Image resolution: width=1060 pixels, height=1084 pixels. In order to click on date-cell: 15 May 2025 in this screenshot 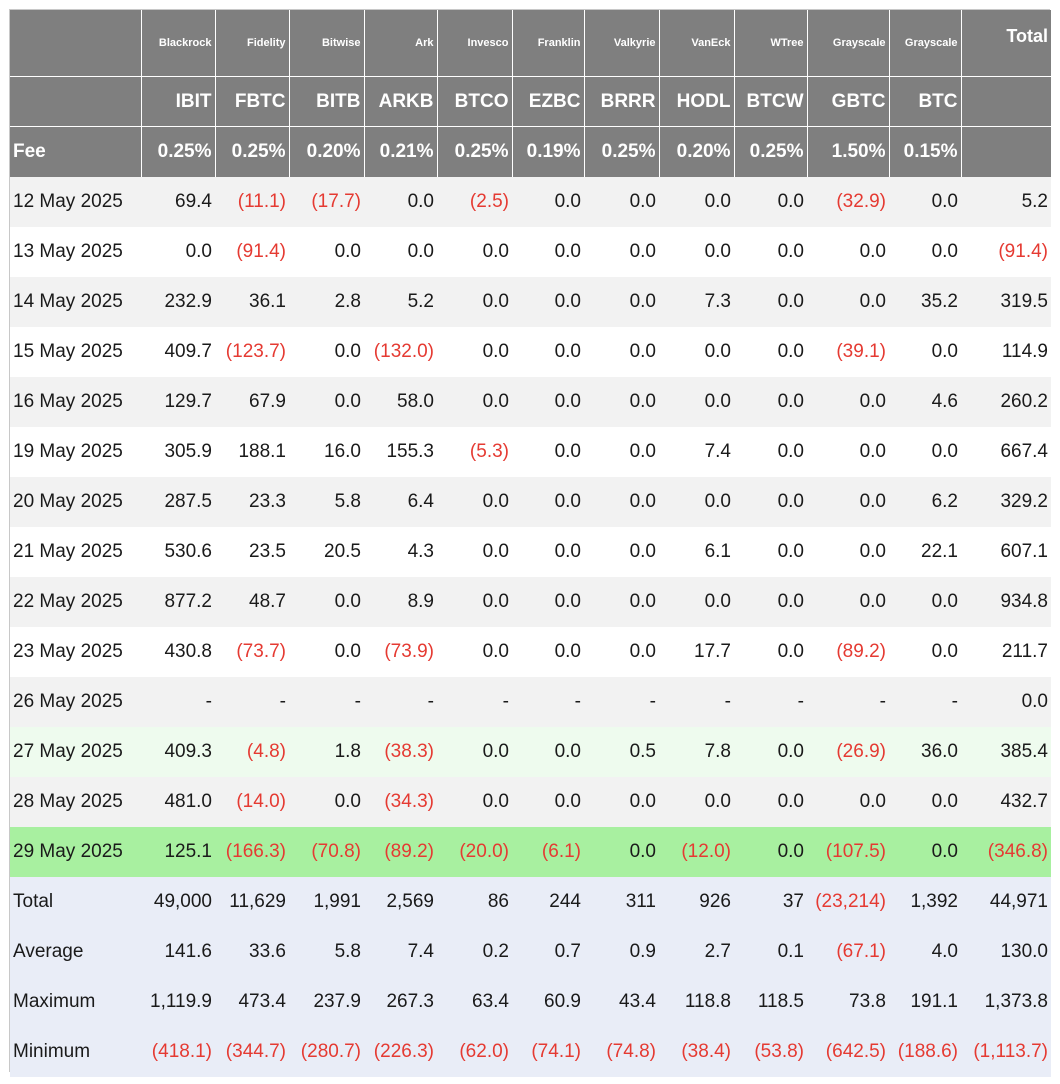, I will do `click(75, 352)`.